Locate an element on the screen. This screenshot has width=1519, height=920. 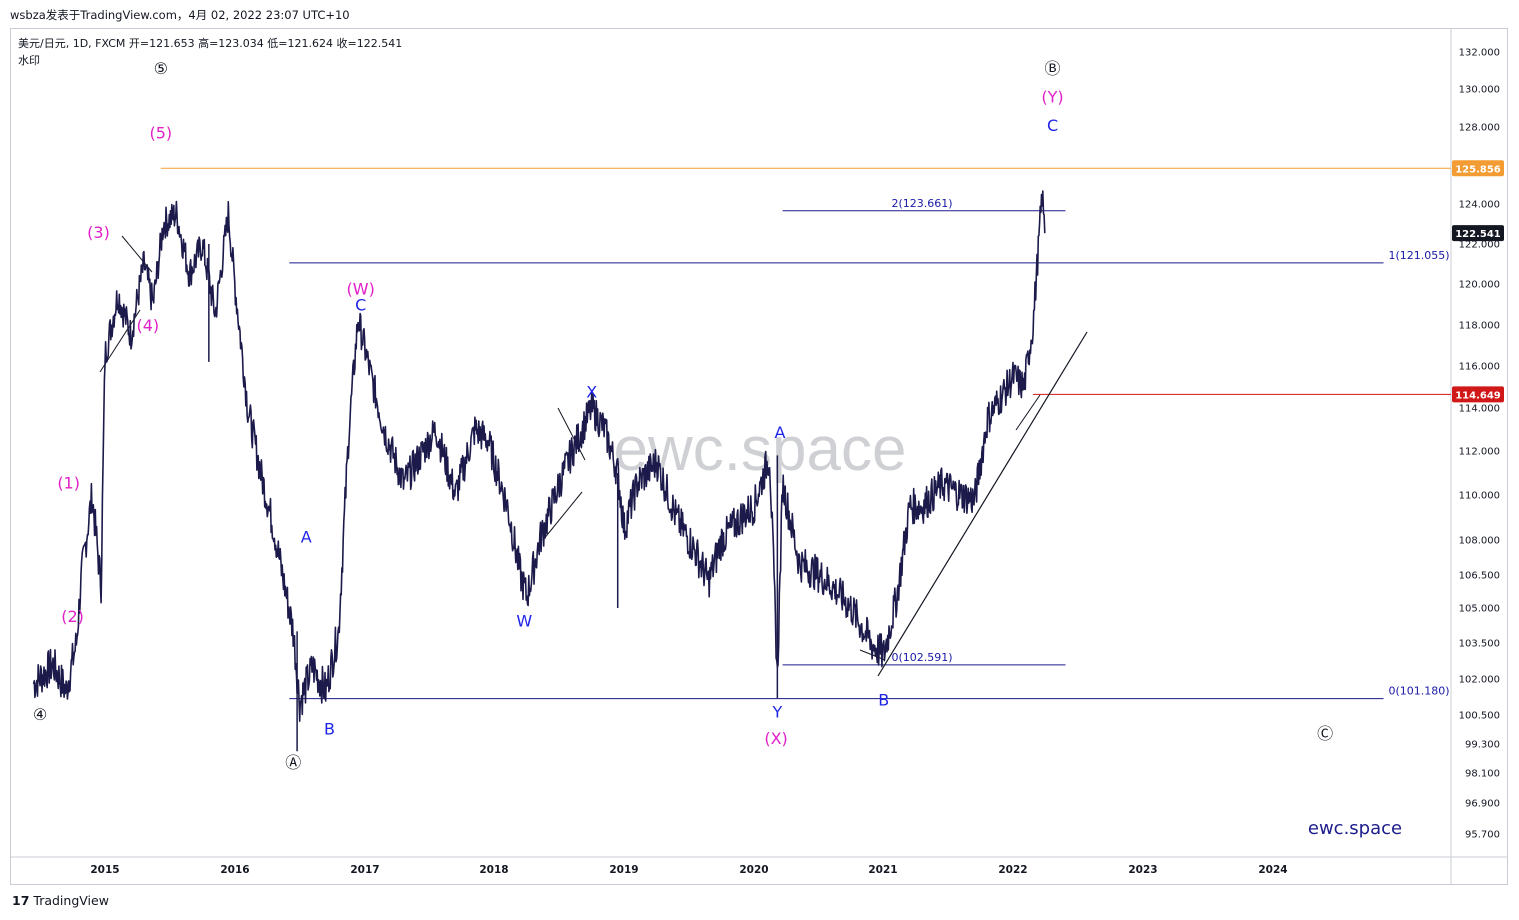
fib-label: 1(121.055) is located at coordinates (1419, 255).